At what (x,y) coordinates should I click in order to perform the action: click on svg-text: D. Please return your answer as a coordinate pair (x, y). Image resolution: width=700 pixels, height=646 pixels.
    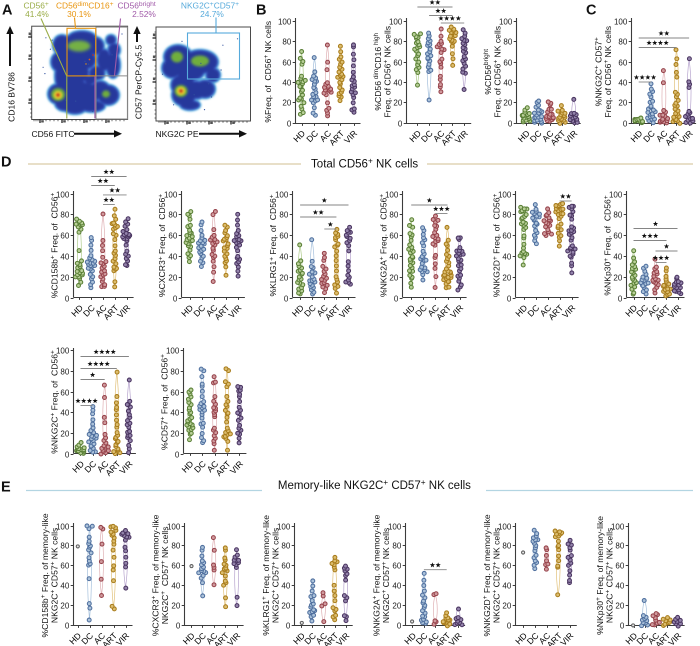
    Looking at the image, I should click on (6, 163).